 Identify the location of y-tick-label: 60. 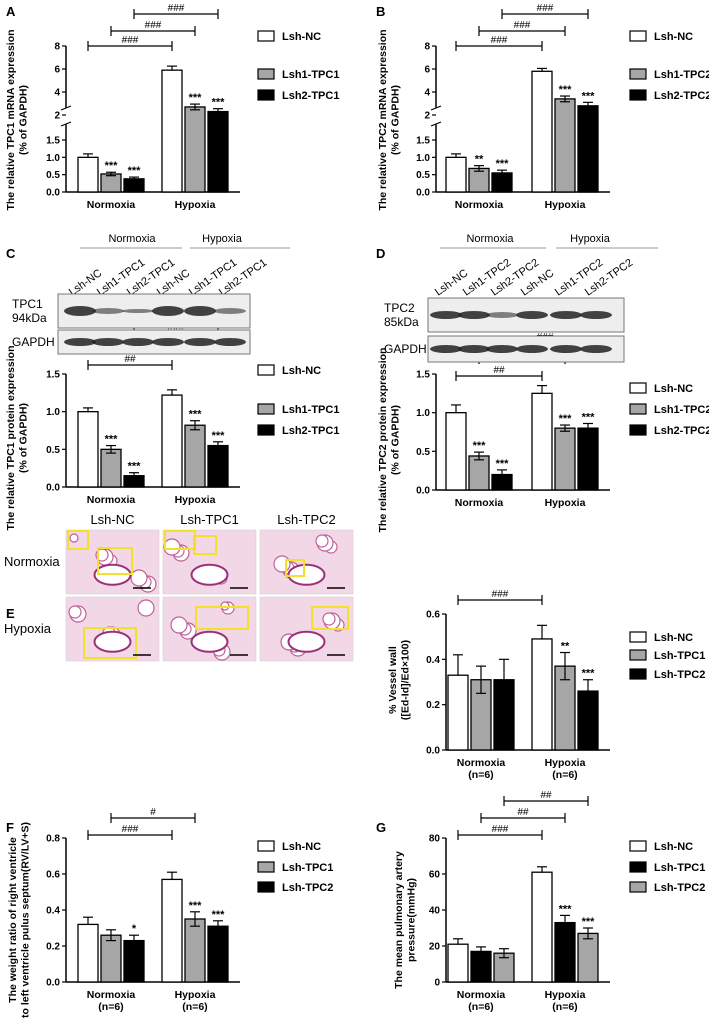
(435, 875).